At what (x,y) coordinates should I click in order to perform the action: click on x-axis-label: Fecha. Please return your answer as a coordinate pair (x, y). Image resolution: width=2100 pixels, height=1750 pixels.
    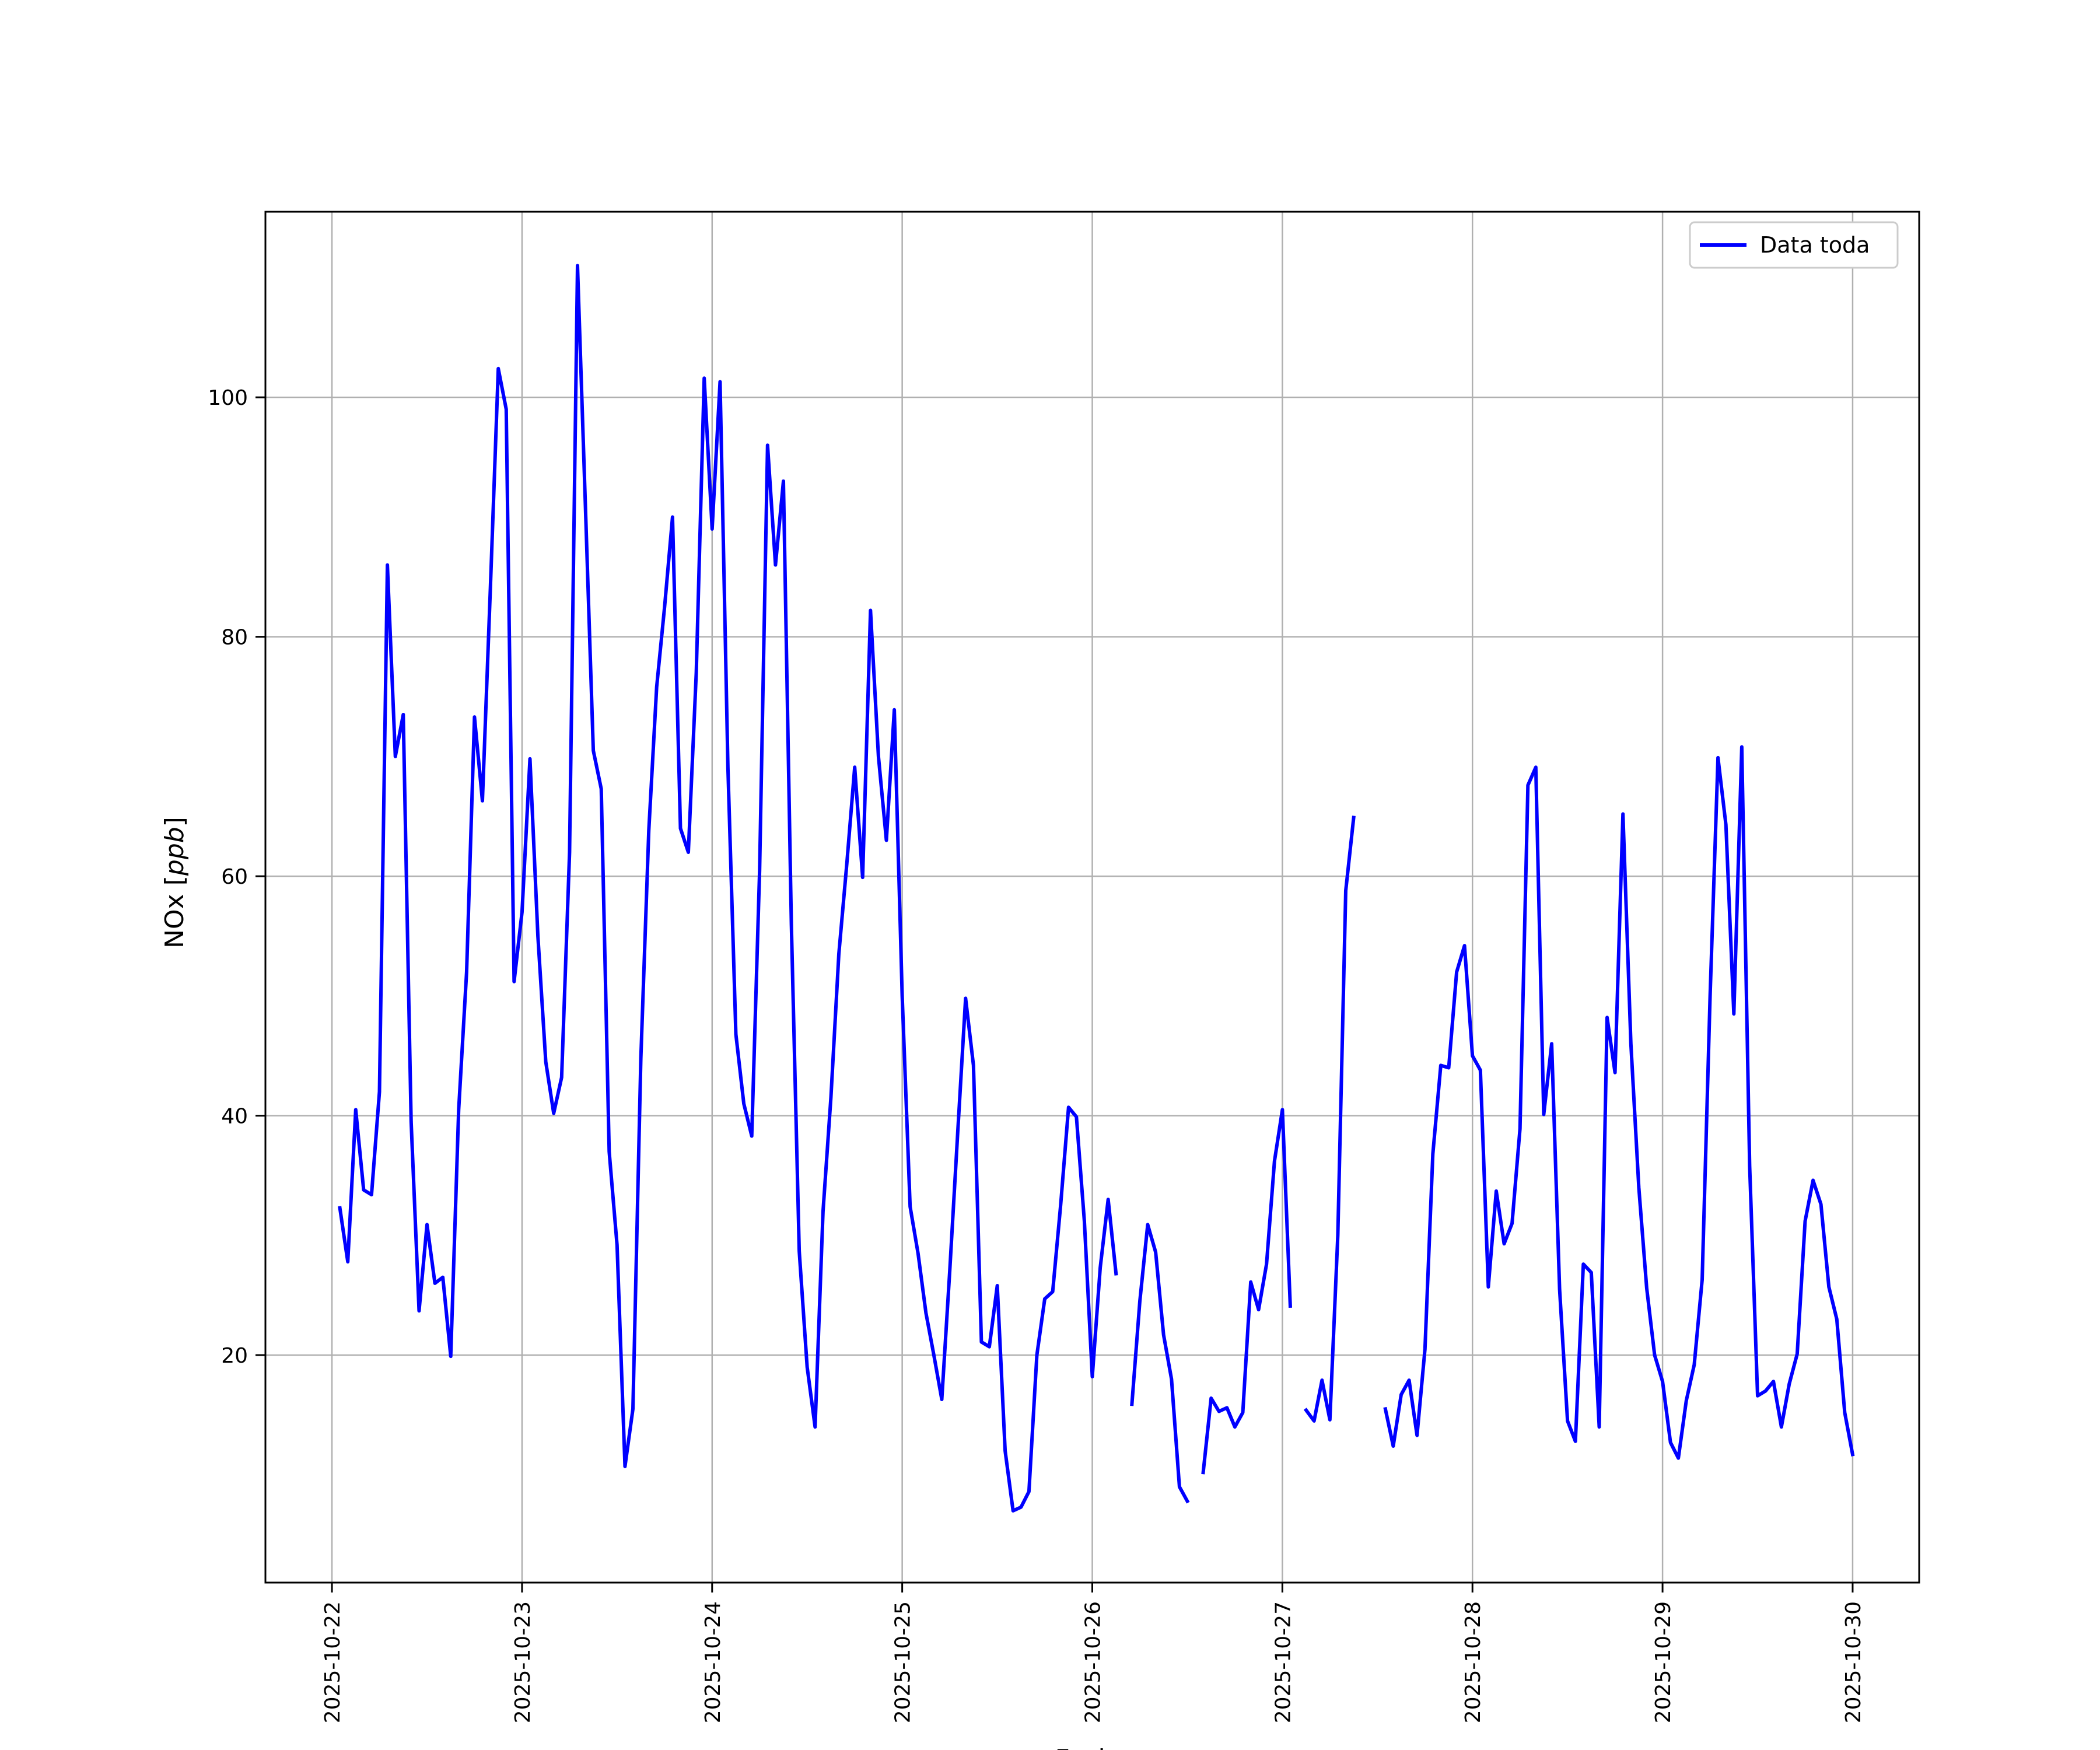
    Looking at the image, I should click on (1092, 1747).